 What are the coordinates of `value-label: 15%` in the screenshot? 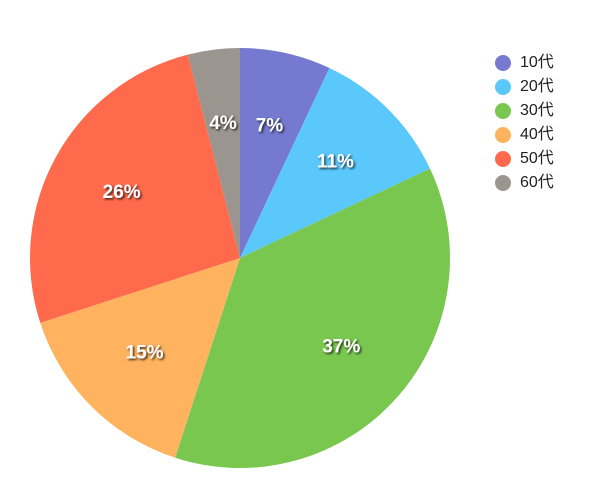 It's located at (145, 352).